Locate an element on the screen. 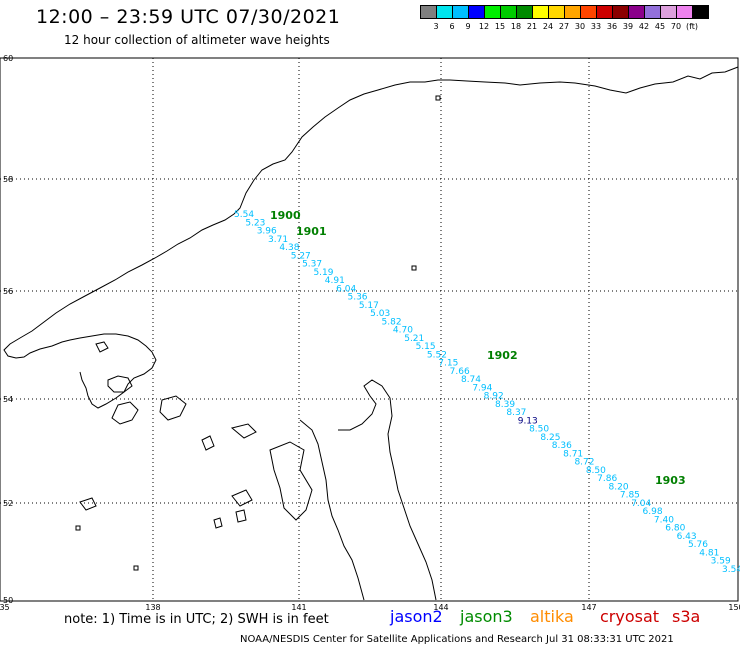  peninsula-east is located at coordinates (387, 490).